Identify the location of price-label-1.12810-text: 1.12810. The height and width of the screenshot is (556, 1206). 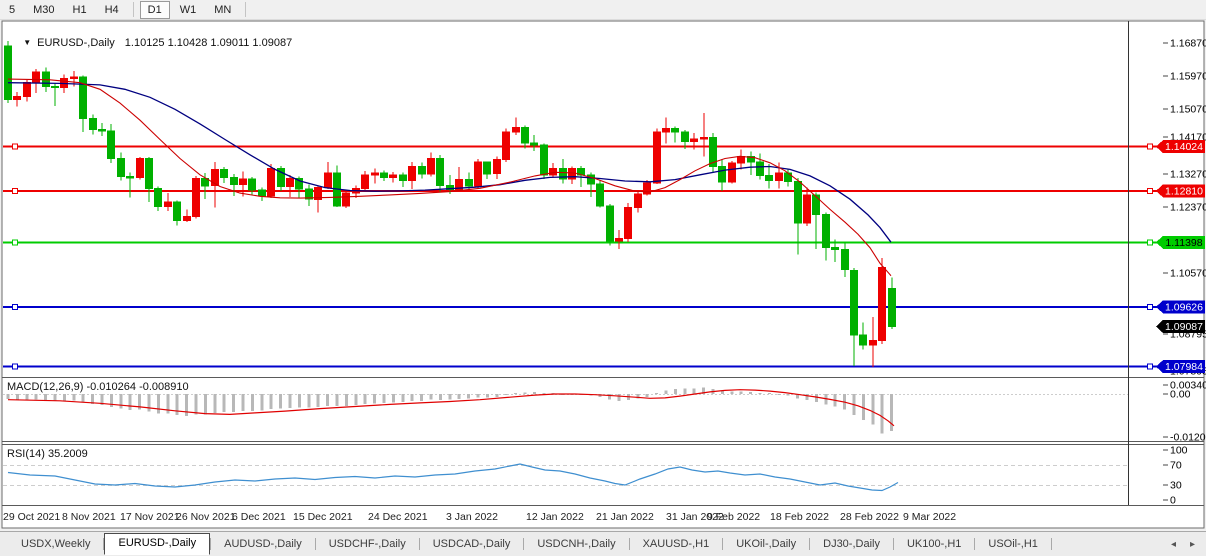
(1184, 191).